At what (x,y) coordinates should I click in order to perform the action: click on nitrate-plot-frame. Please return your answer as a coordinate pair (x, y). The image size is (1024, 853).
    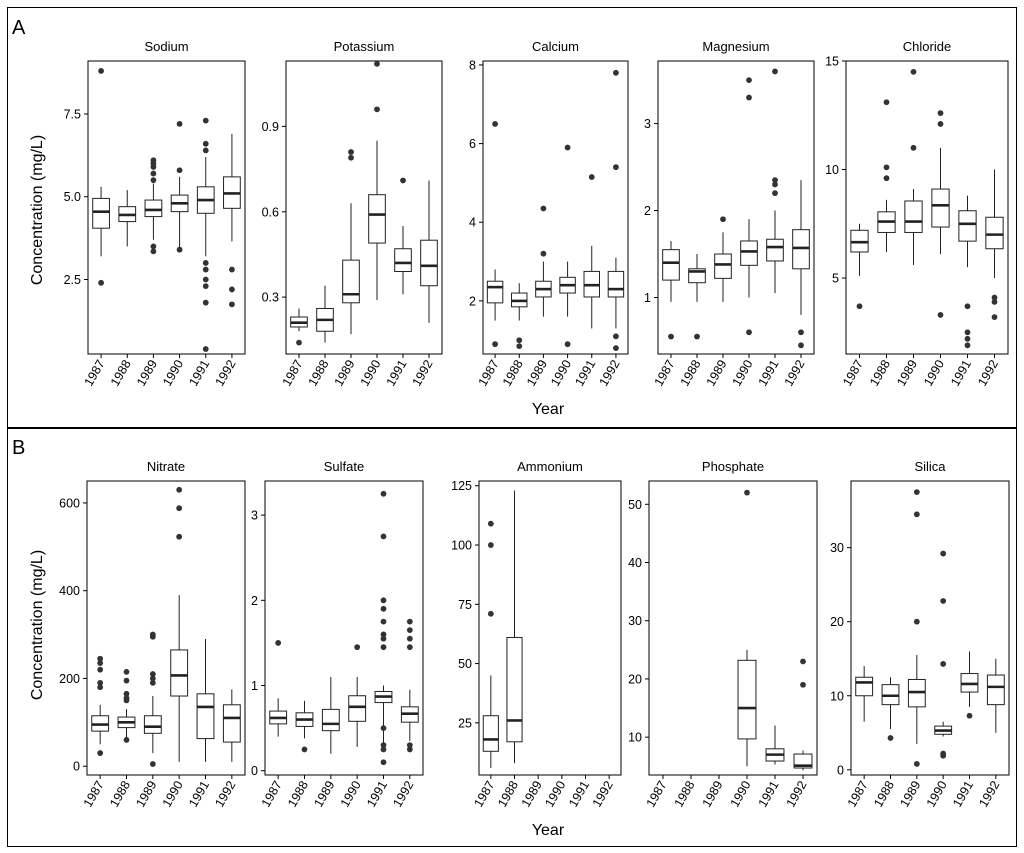
    Looking at the image, I should click on (166, 628).